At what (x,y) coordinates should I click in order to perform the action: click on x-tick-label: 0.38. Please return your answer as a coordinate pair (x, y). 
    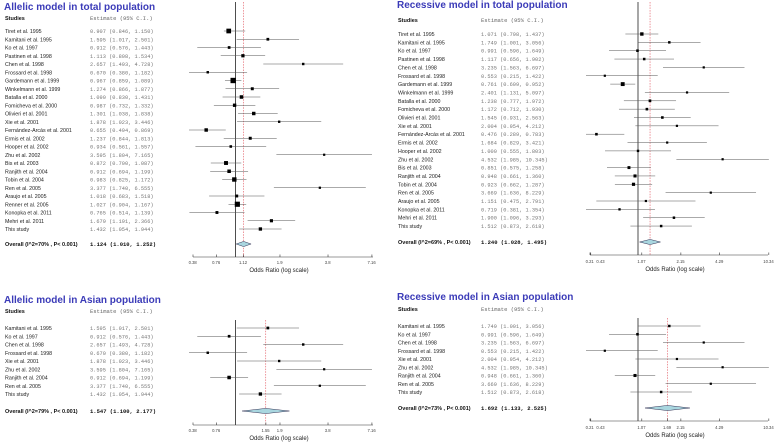
    Looking at the image, I should click on (193, 430).